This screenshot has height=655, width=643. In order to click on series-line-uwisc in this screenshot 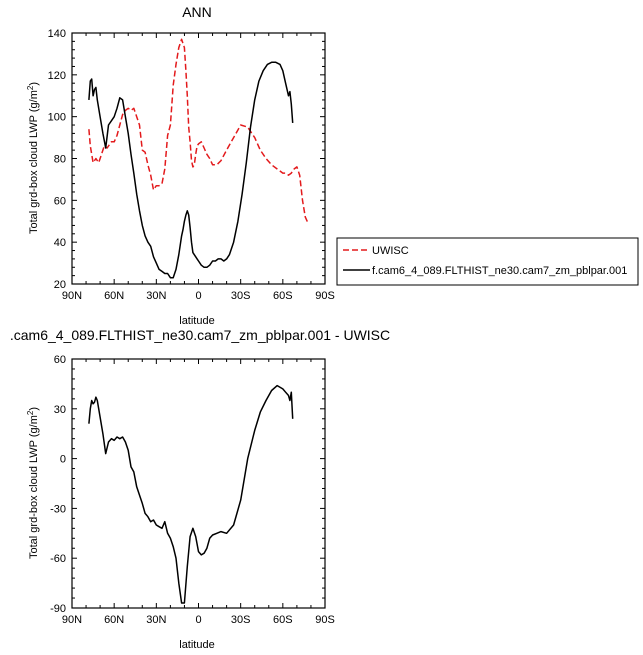, I will do `click(198, 131)`.